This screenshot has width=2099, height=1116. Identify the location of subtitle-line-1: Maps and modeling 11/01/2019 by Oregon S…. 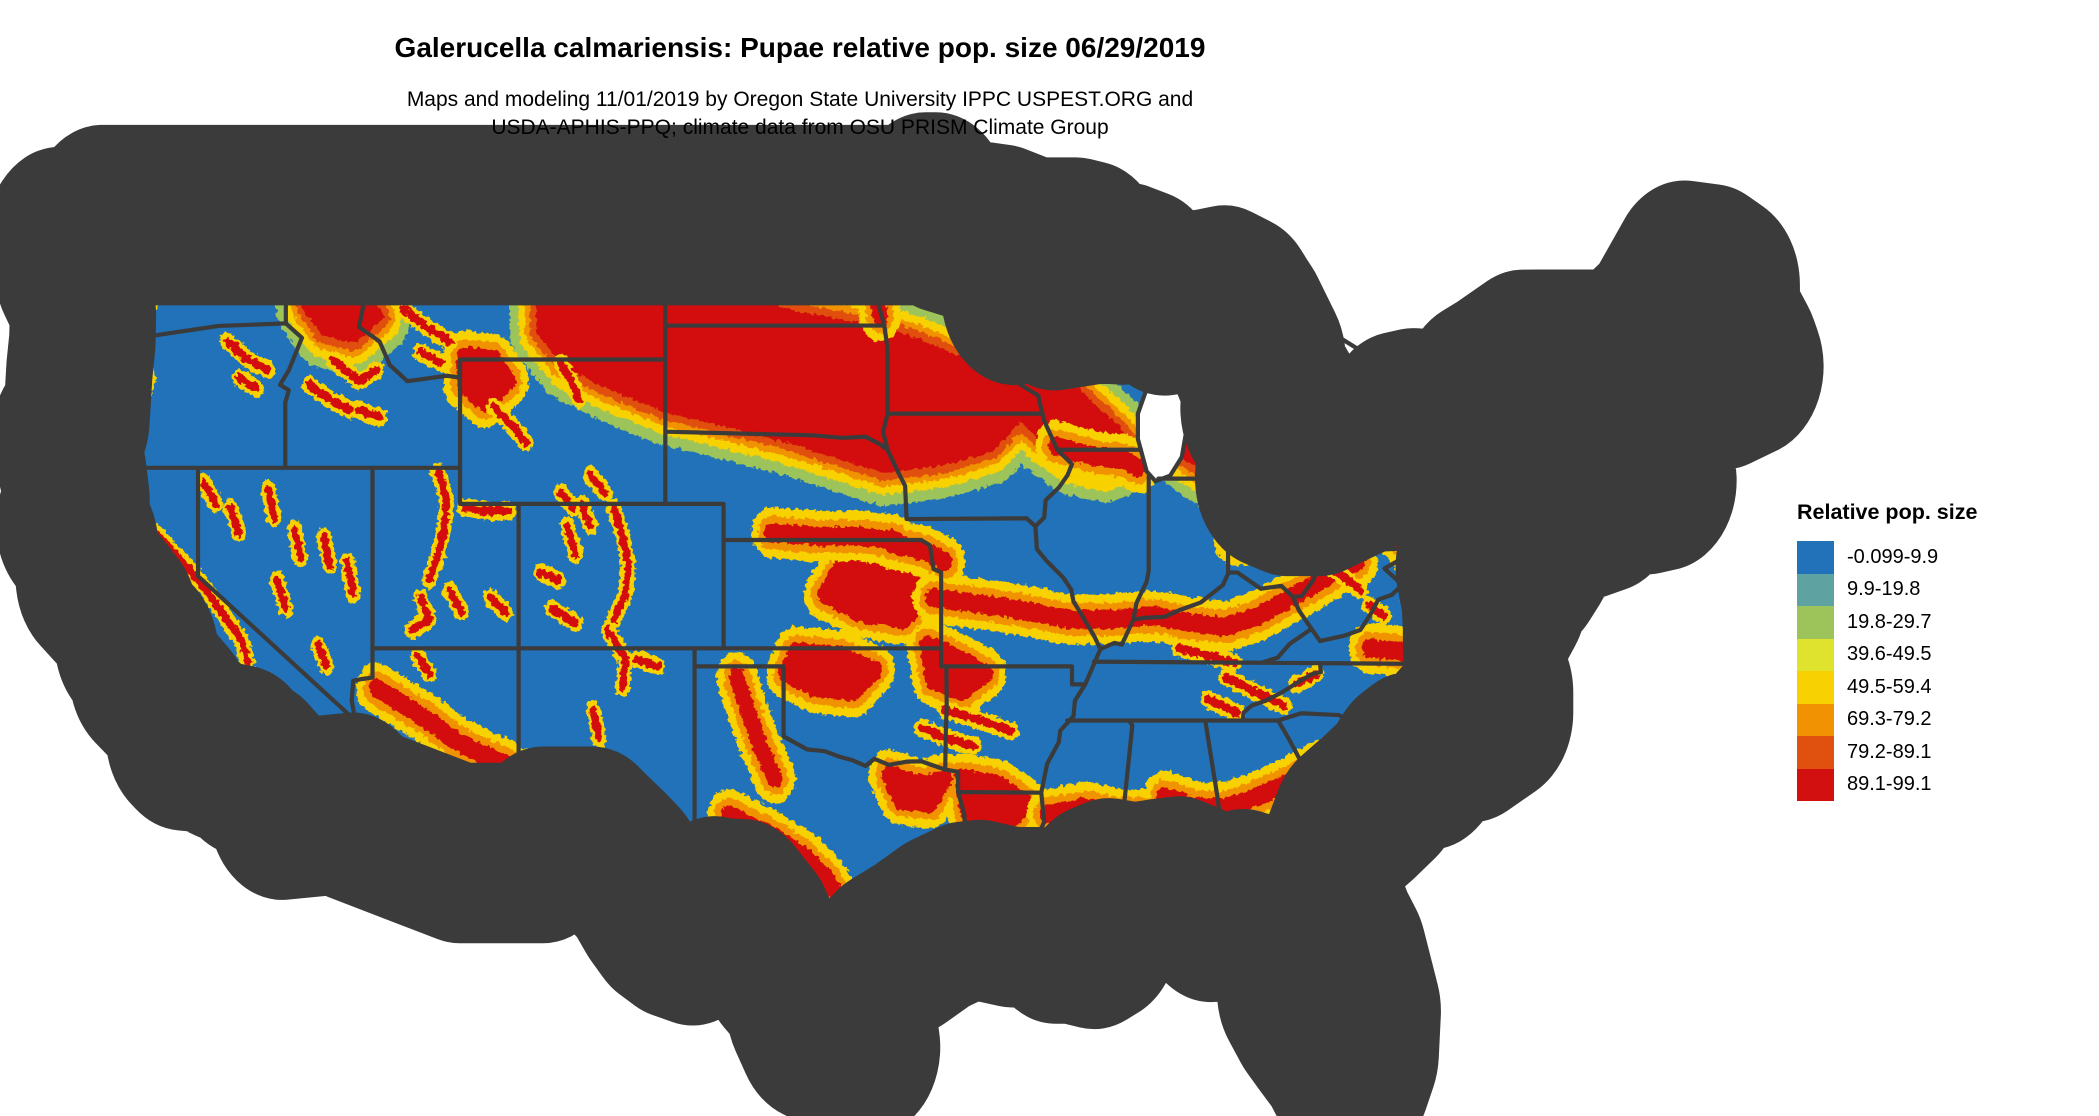
(800, 99).